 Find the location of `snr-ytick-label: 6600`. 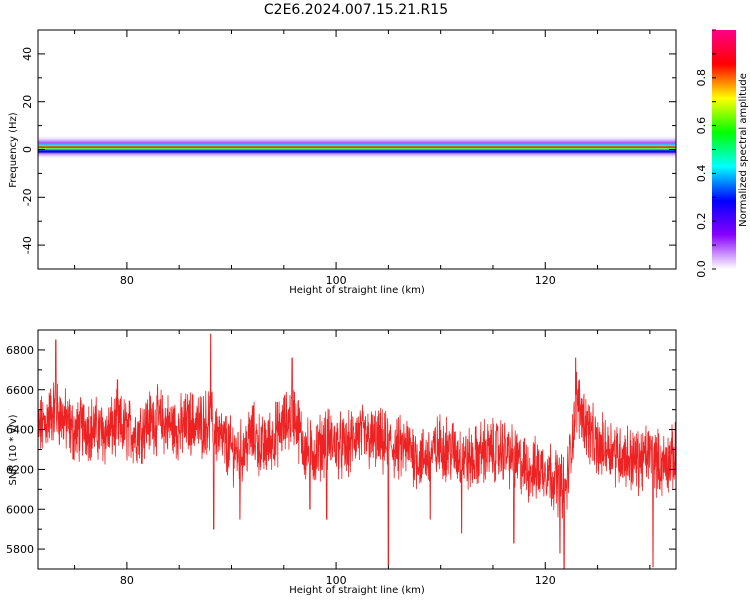

snr-ytick-label: 6600 is located at coordinates (20, 390).